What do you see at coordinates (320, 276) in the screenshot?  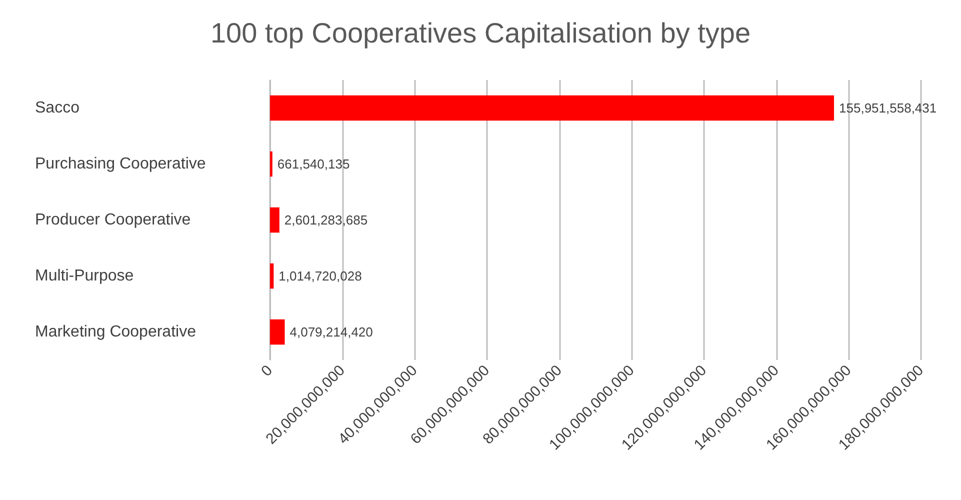 I see `data-label: 1,014,720,028` at bounding box center [320, 276].